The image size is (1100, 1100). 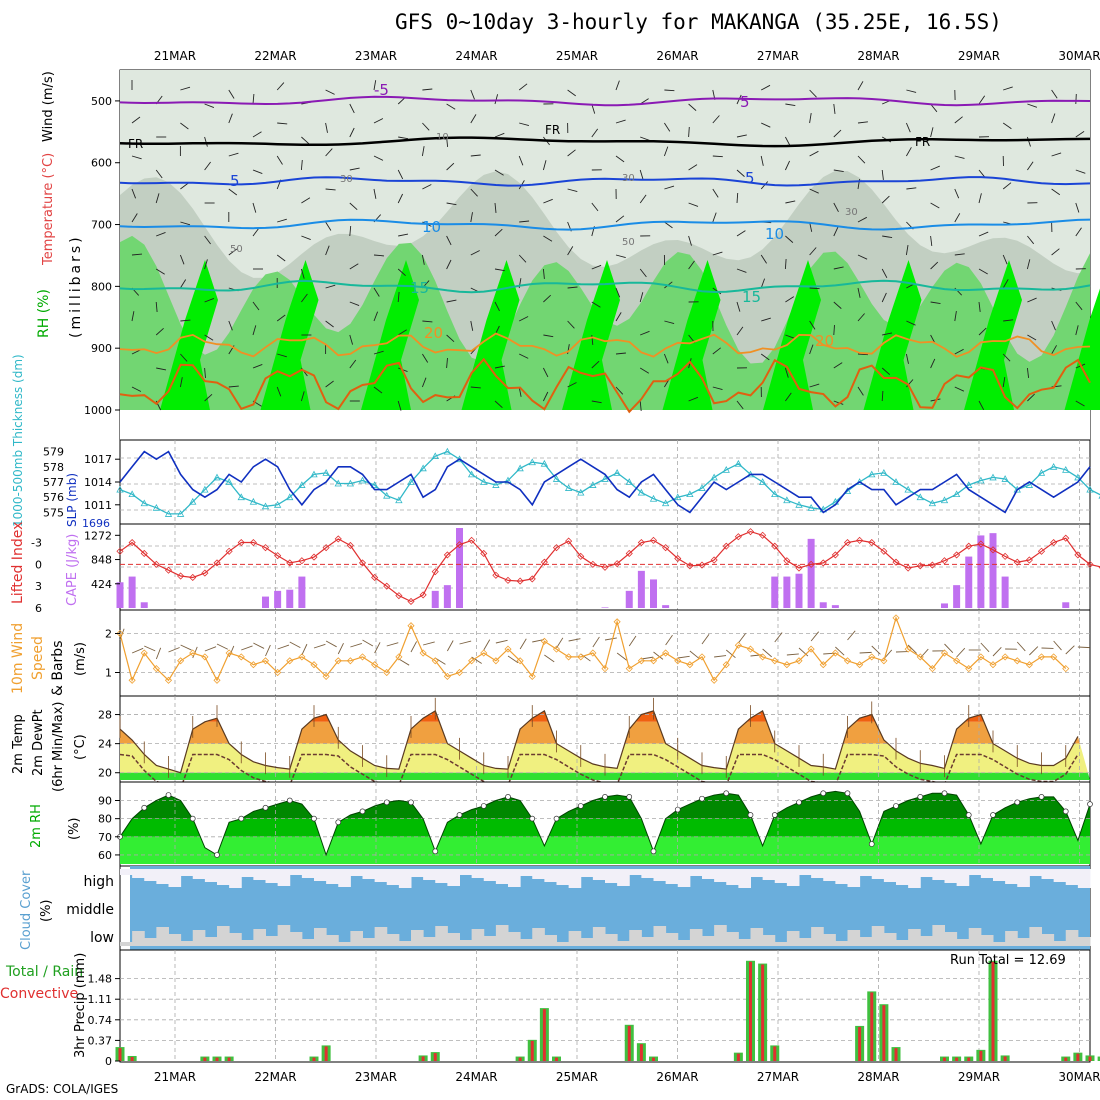 What do you see at coordinates (101, 101) in the screenshot?
I see `pressure-tick: 500` at bounding box center [101, 101].